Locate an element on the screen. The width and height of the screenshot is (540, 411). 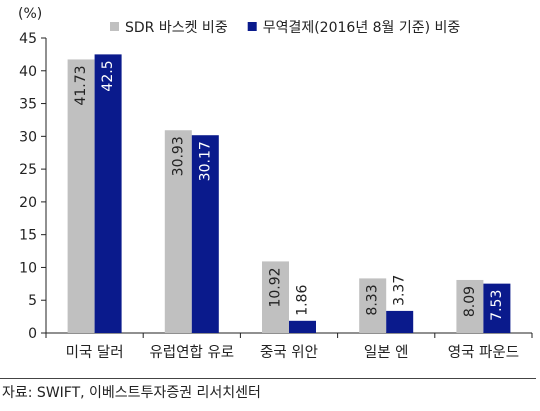
legend: SDR 바스켓 비중 무역결제(2016년 8월 기준) 비중 is located at coordinates (285, 28).